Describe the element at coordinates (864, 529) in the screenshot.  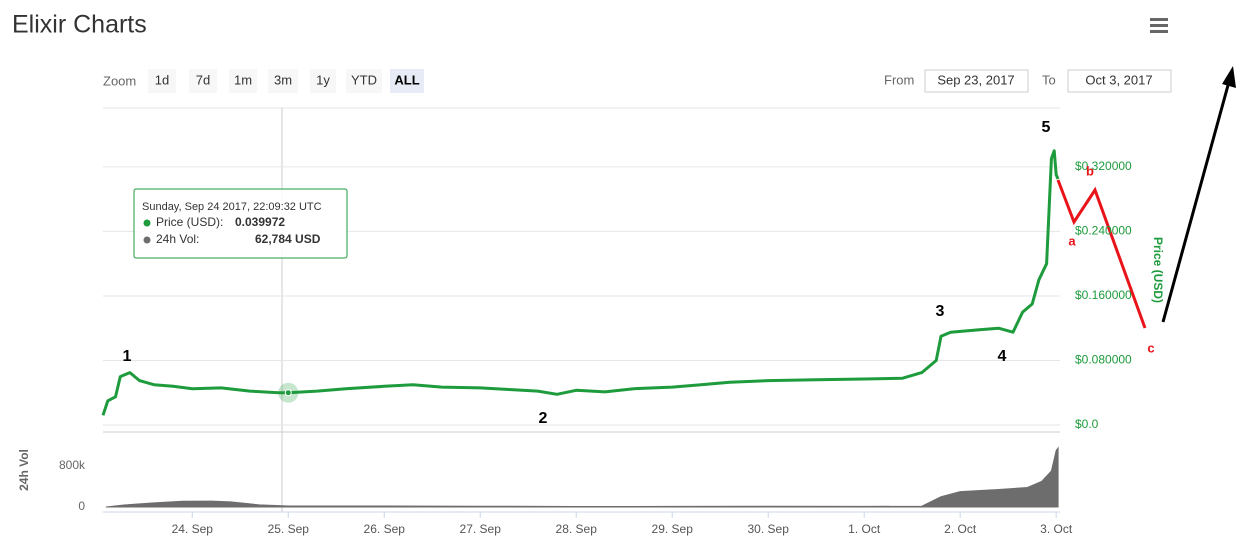
I see `x-tick-label: 1. Oct` at that location.